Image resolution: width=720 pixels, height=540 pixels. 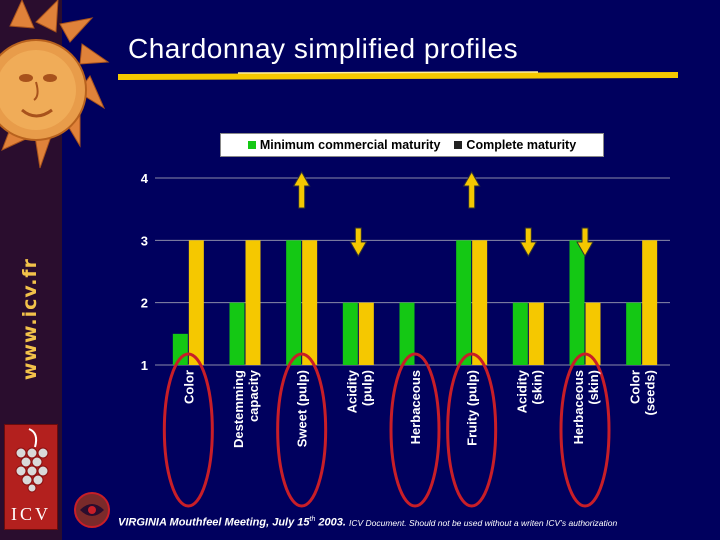 What do you see at coordinates (521, 145) in the screenshot?
I see `legend-label-complete: Complete maturity` at bounding box center [521, 145].